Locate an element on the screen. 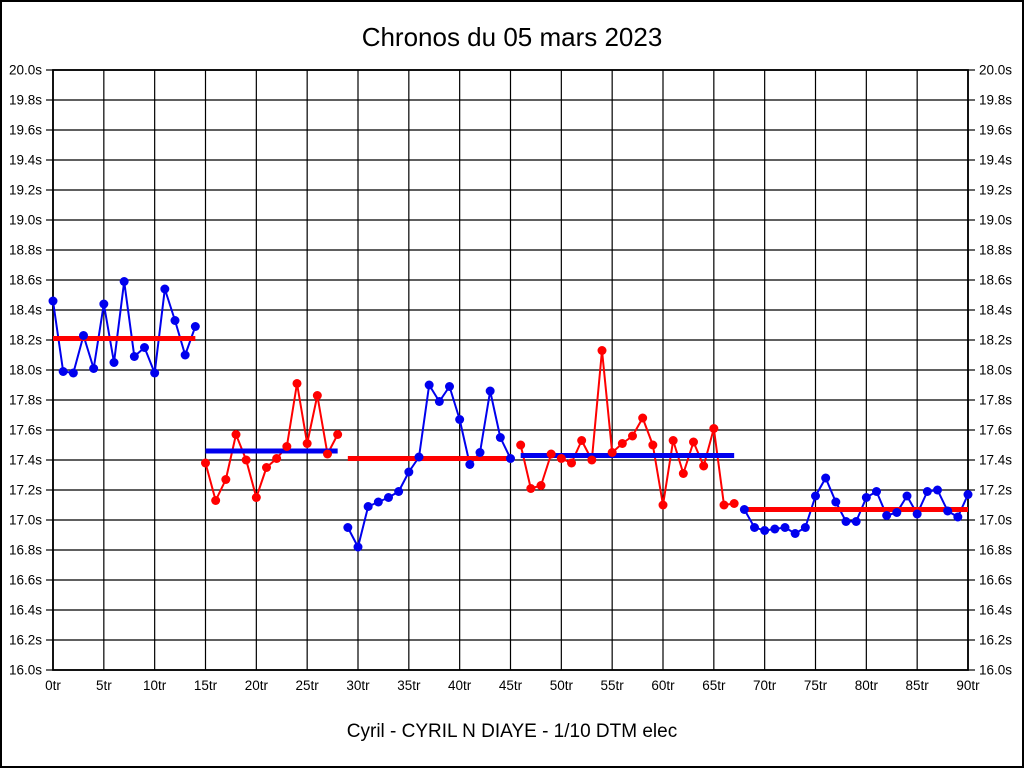 Image resolution: width=1024 pixels, height=768 pixels. y-axis-label-right: 17.6s is located at coordinates (995, 430).